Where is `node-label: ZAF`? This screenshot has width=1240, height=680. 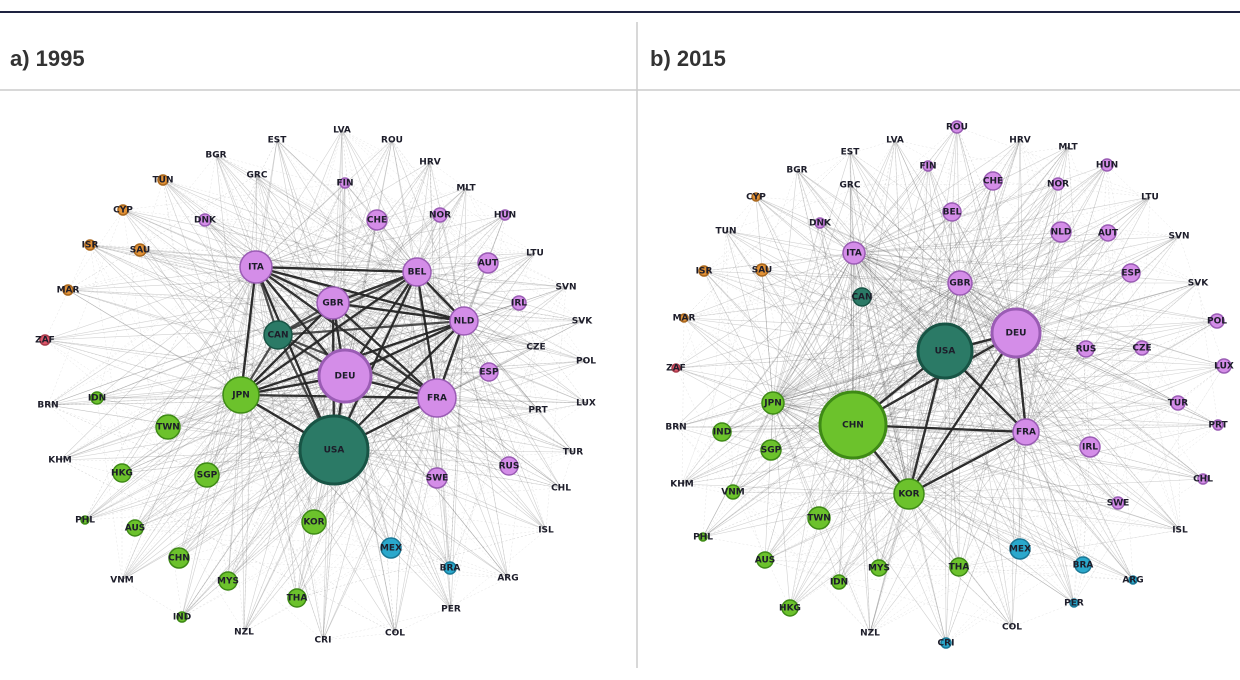
node-label: ZAF is located at coordinates (45, 341).